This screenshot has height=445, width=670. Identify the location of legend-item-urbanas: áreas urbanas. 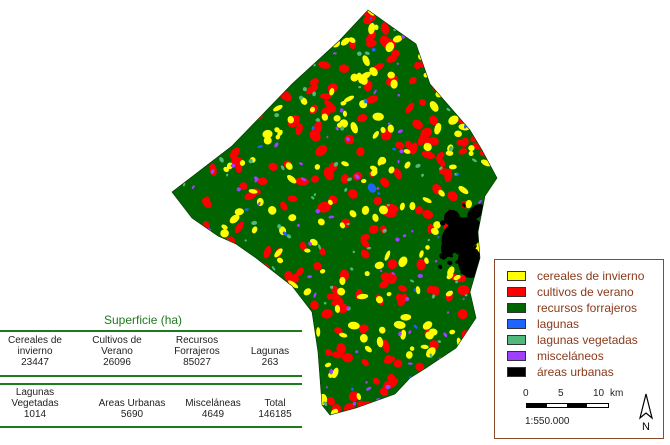
(560, 372).